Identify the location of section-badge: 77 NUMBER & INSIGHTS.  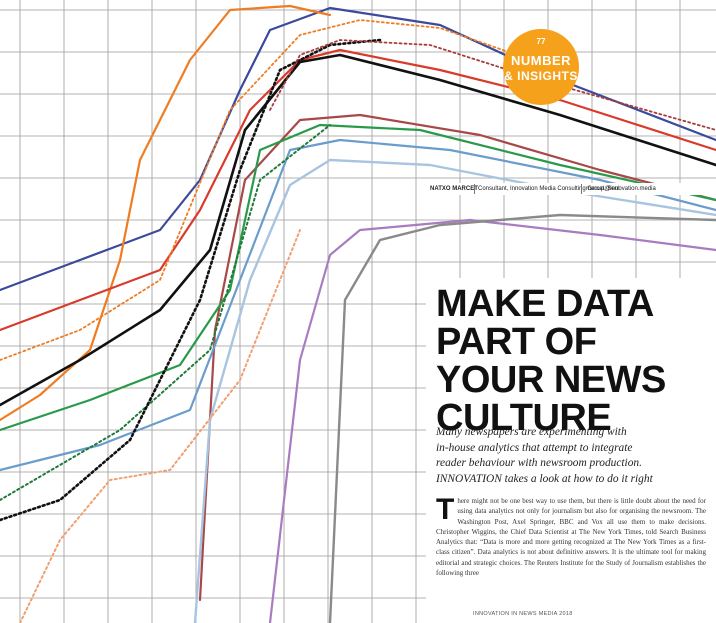
(541, 67).